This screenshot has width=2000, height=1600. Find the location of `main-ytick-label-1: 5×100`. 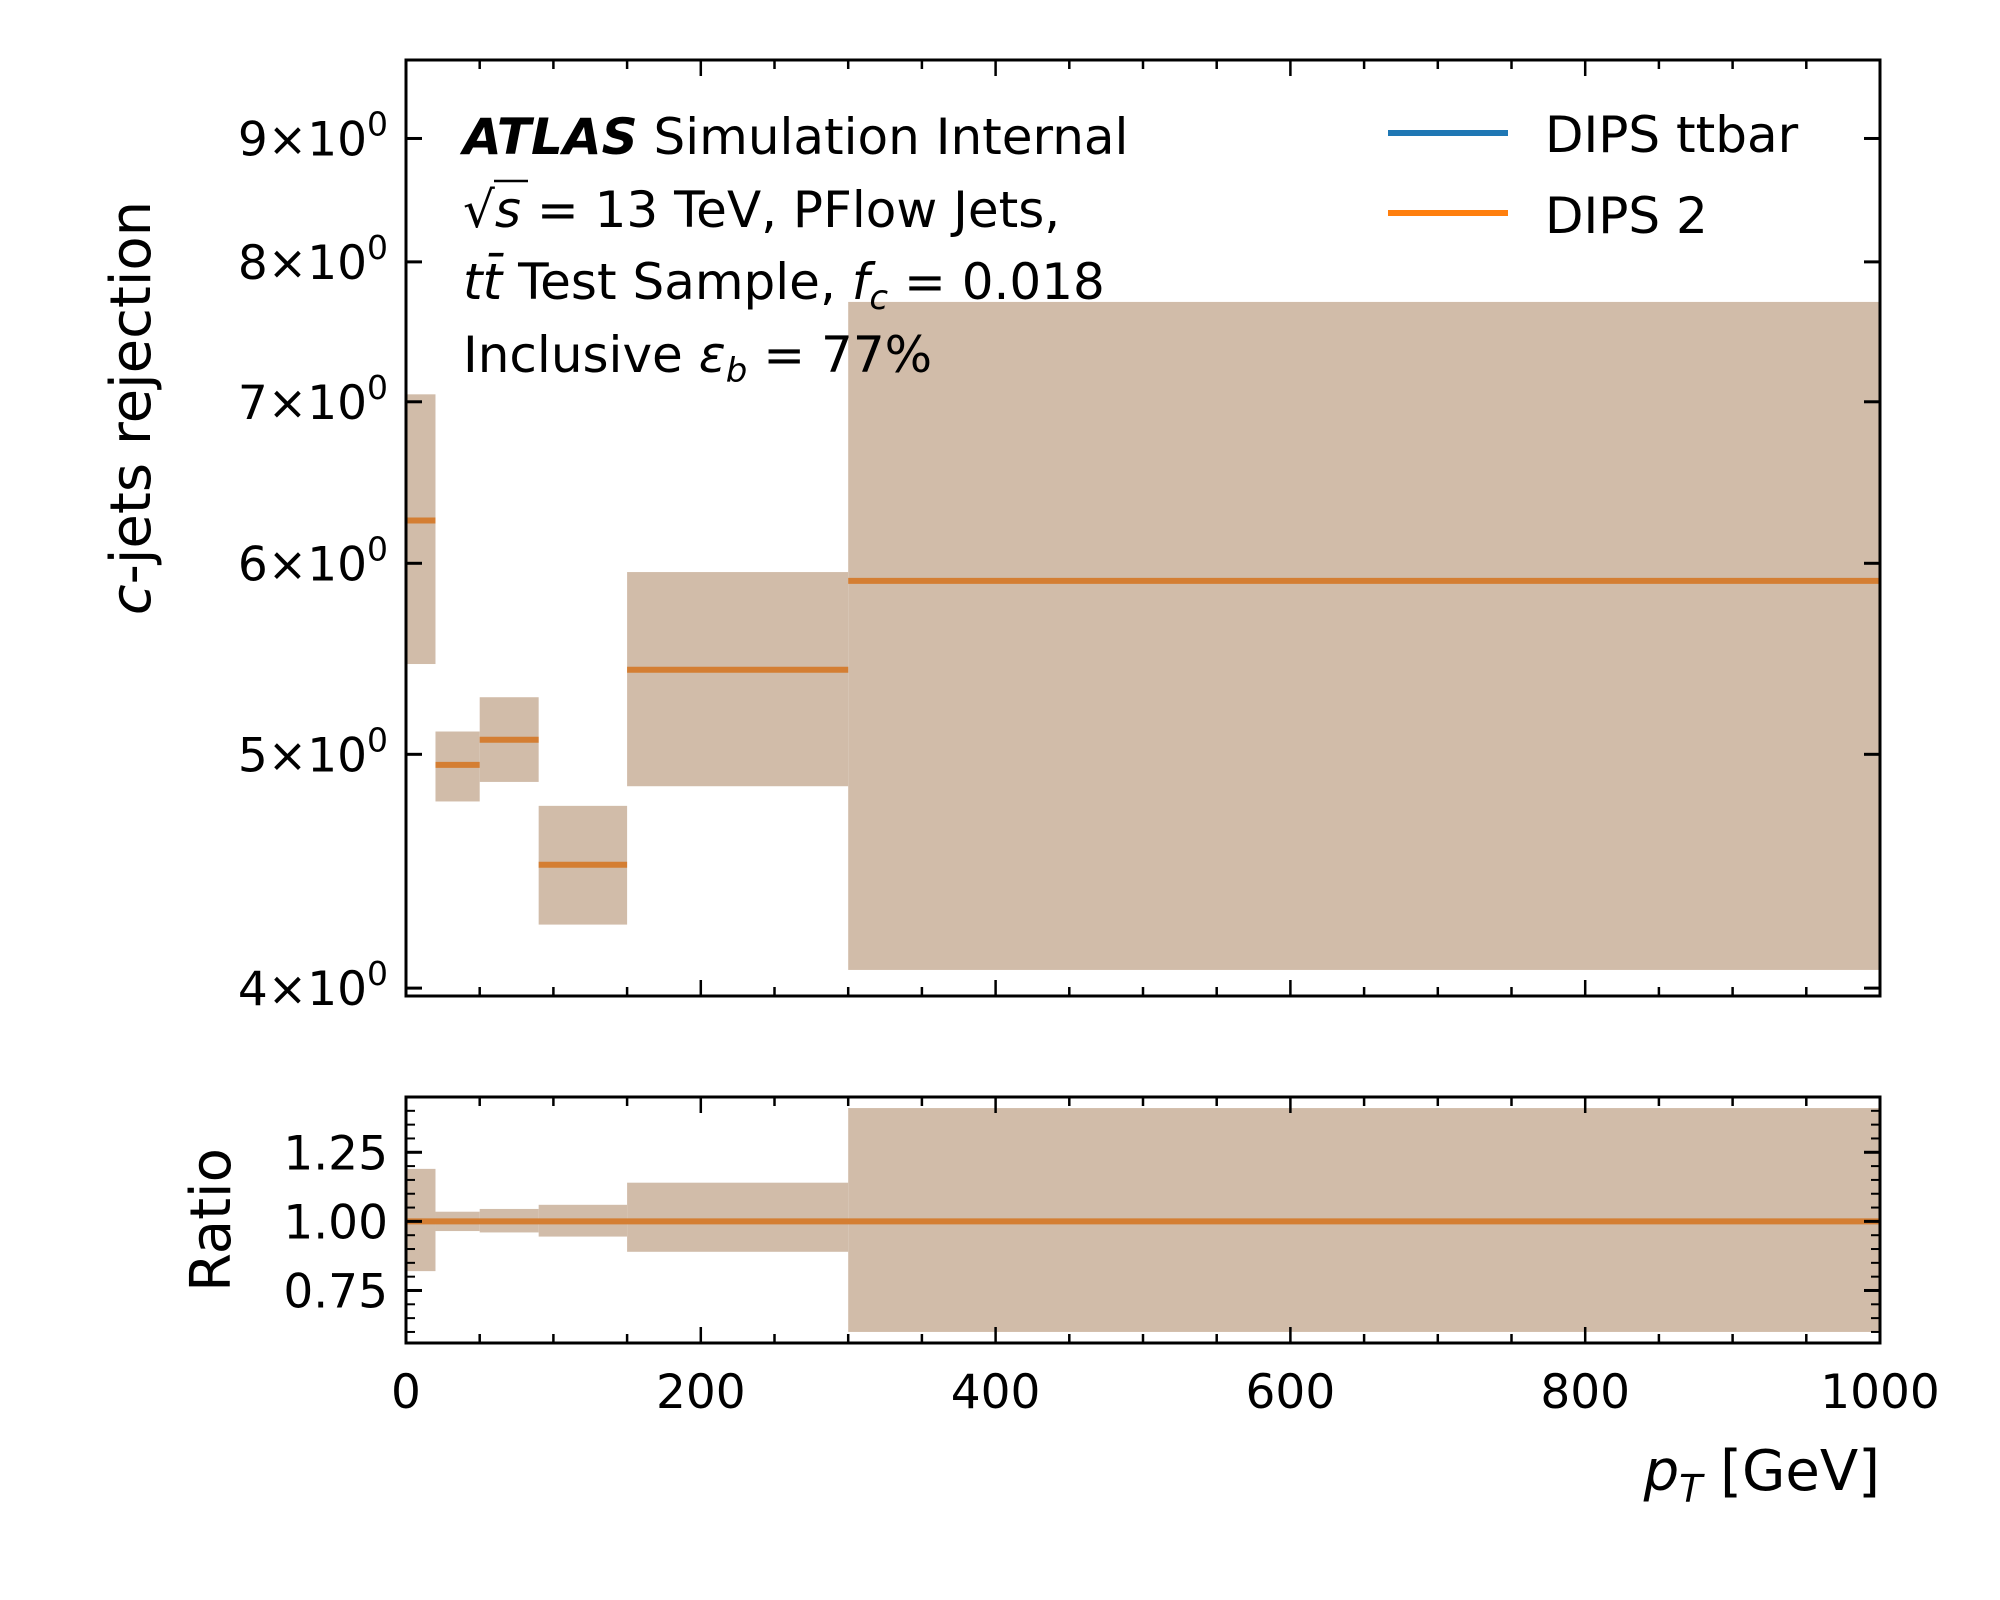

main-ytick-label-1: 5×100 is located at coordinates (313, 751).